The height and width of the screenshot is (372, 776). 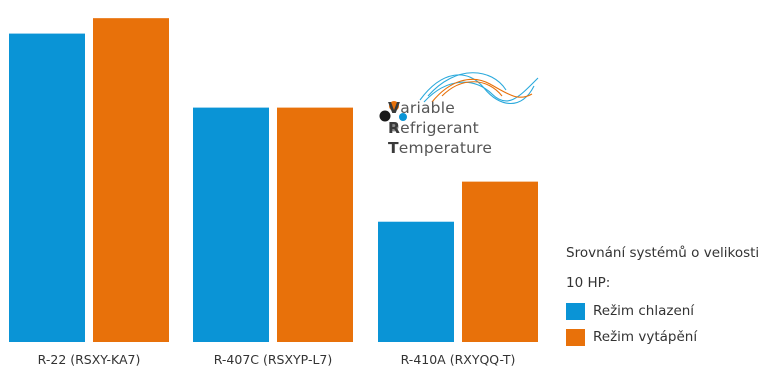 I want to click on logo-dot-blue, so click(x=403, y=117).